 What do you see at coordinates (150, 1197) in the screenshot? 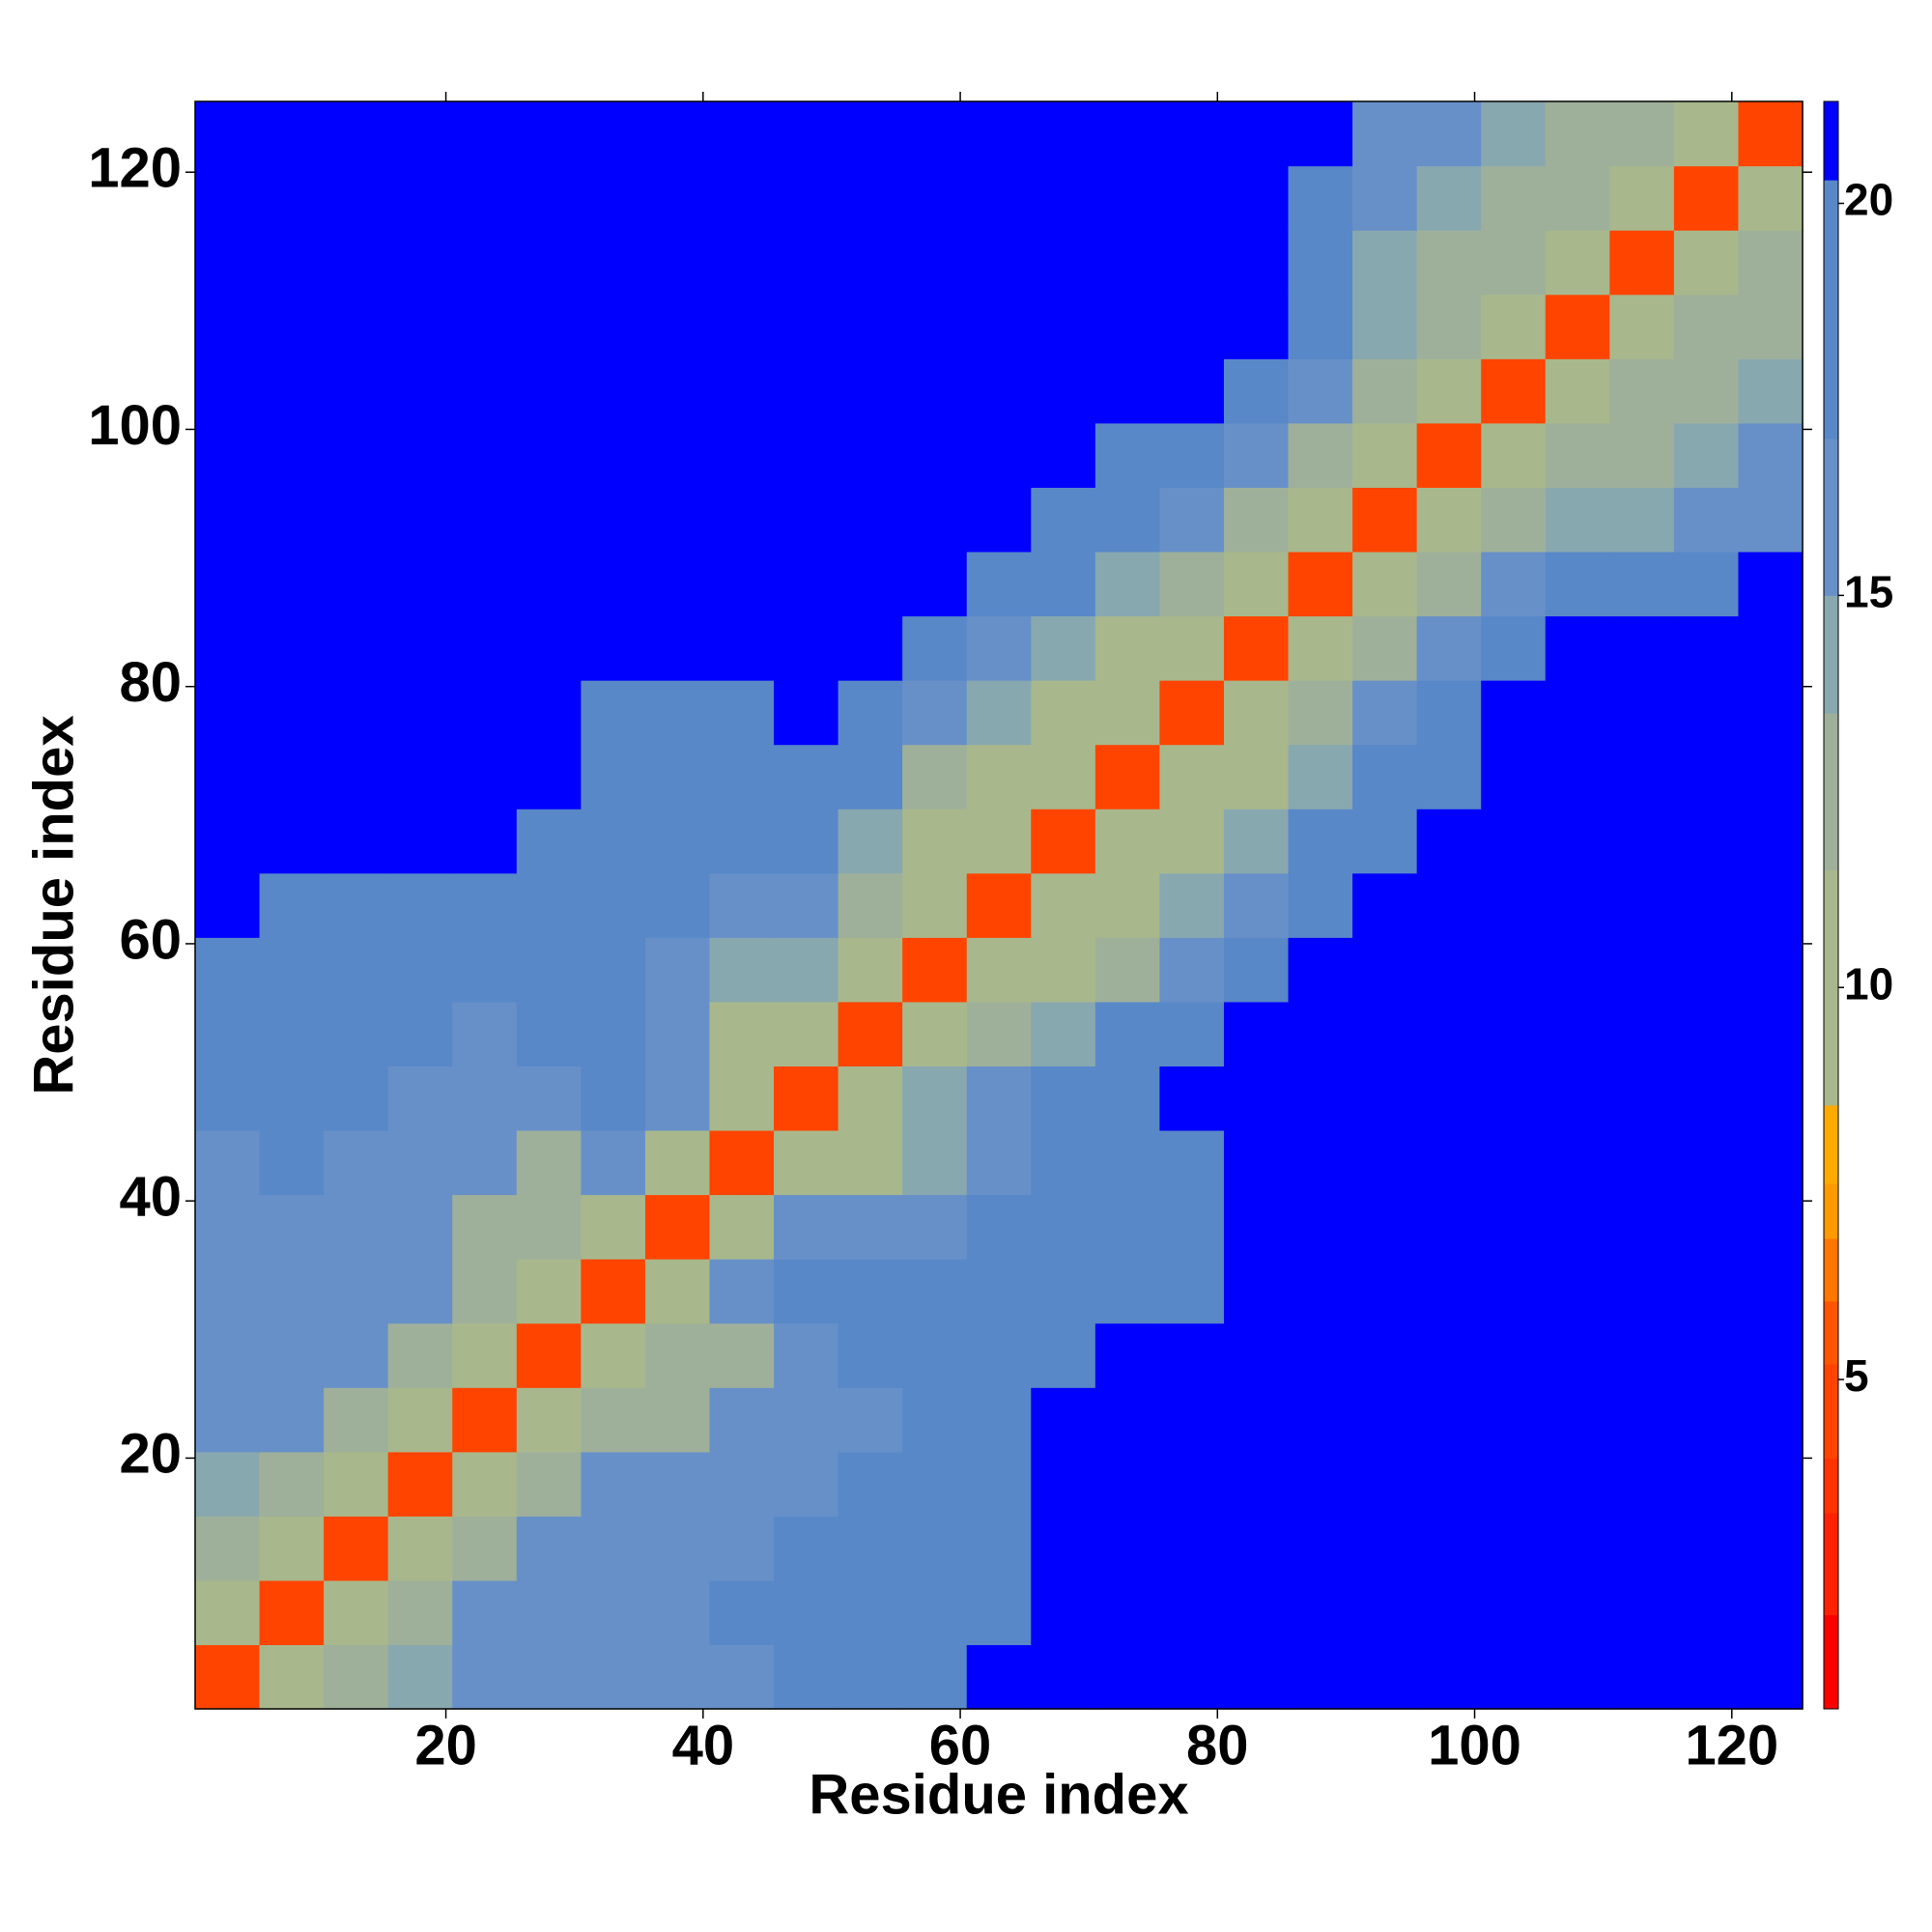
I see `y-tick-label: 40` at bounding box center [150, 1197].